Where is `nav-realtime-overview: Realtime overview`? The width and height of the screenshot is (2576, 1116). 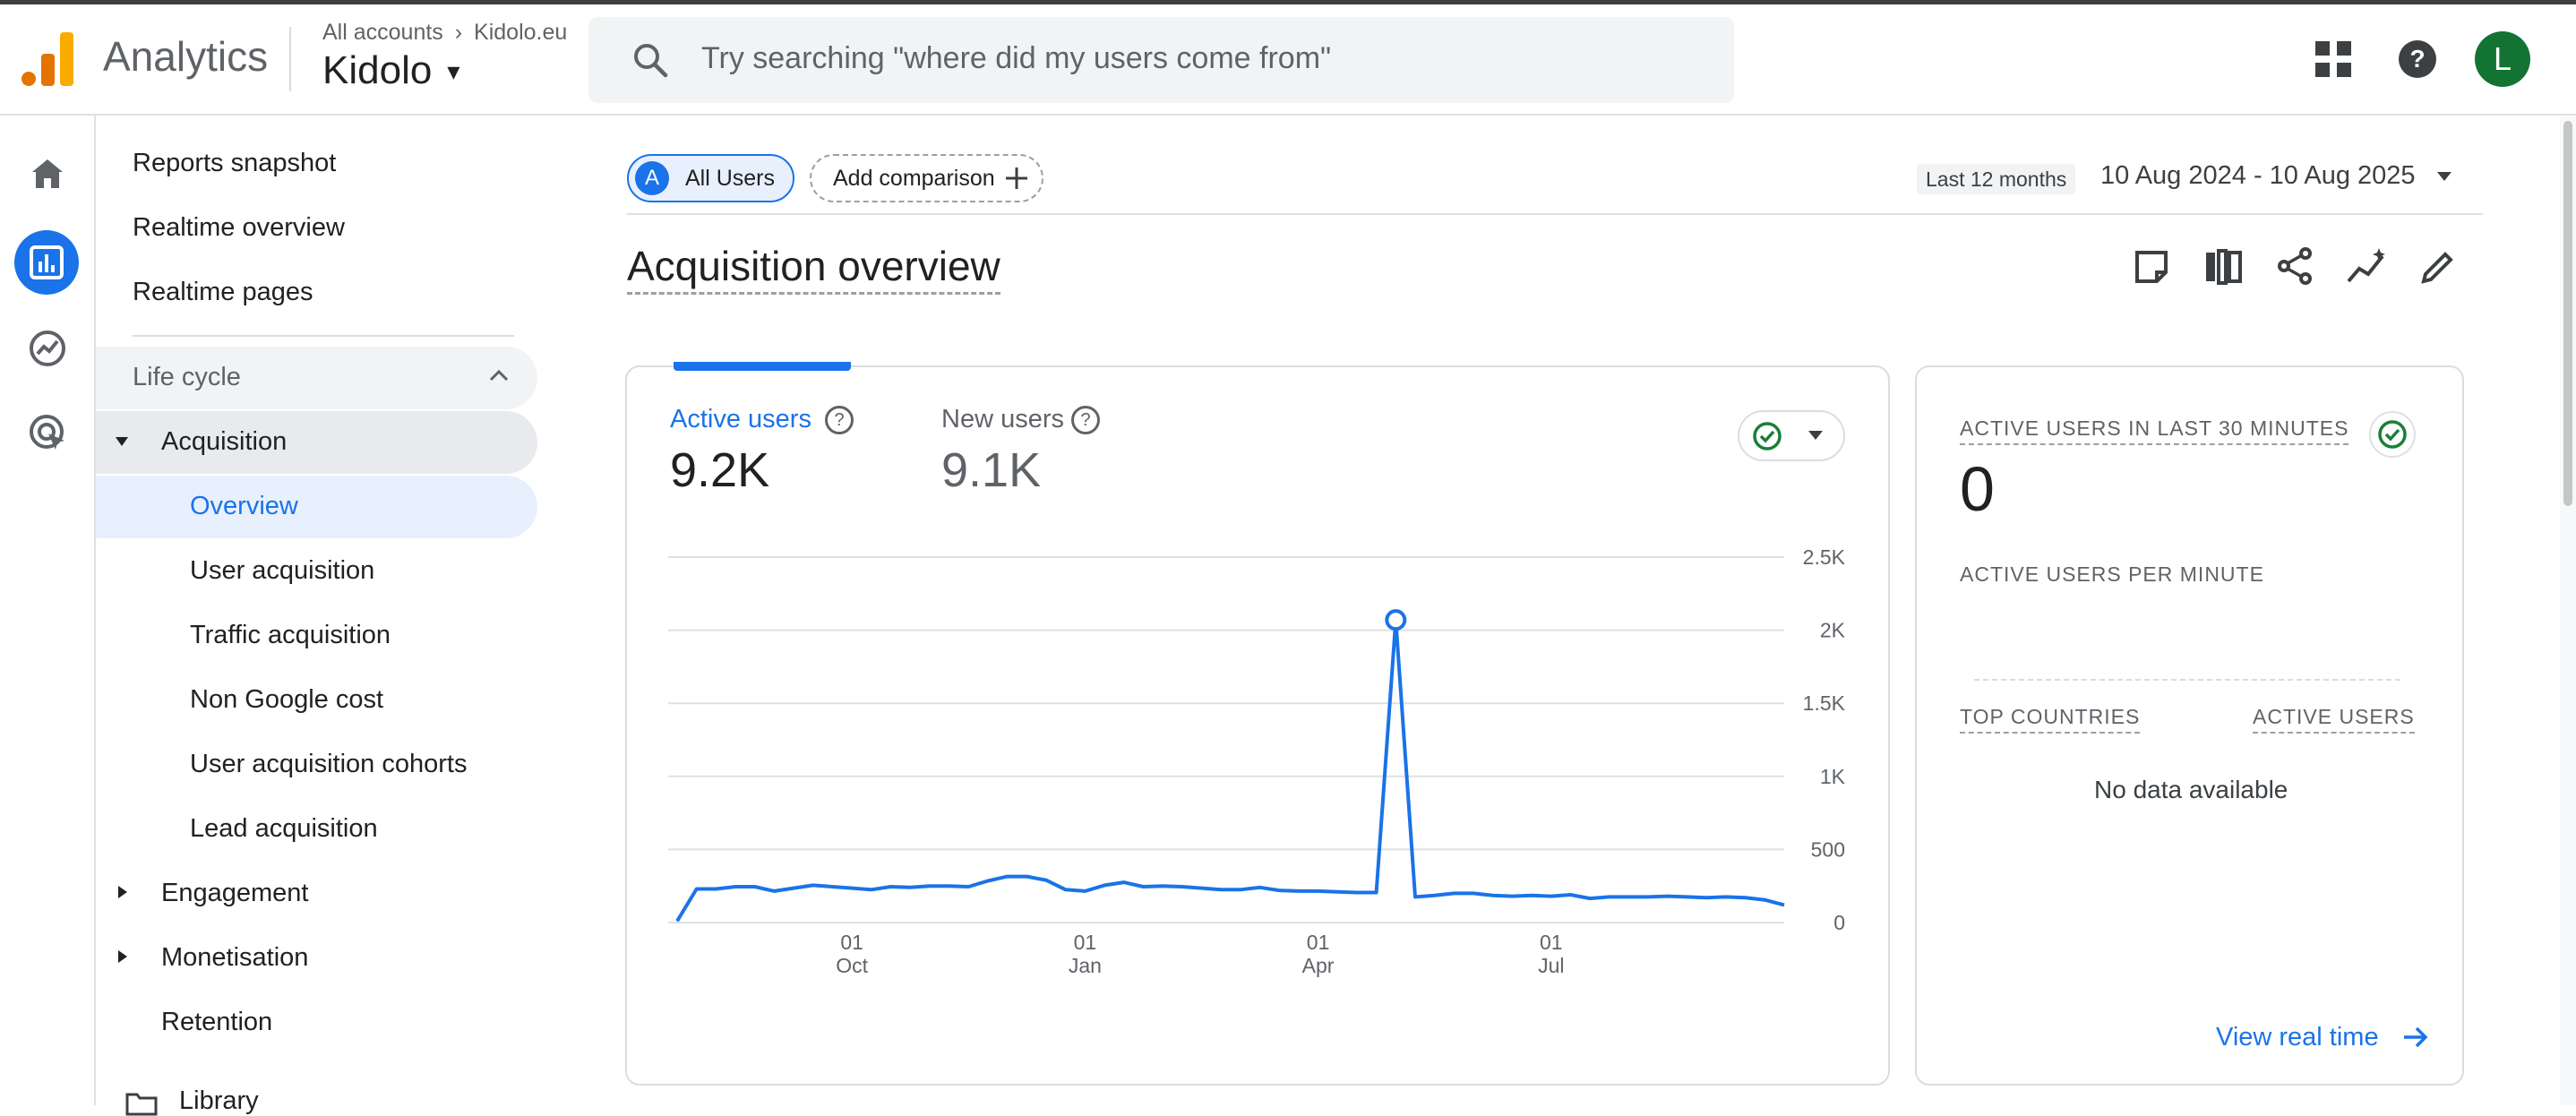 nav-realtime-overview: Realtime overview is located at coordinates (239, 228).